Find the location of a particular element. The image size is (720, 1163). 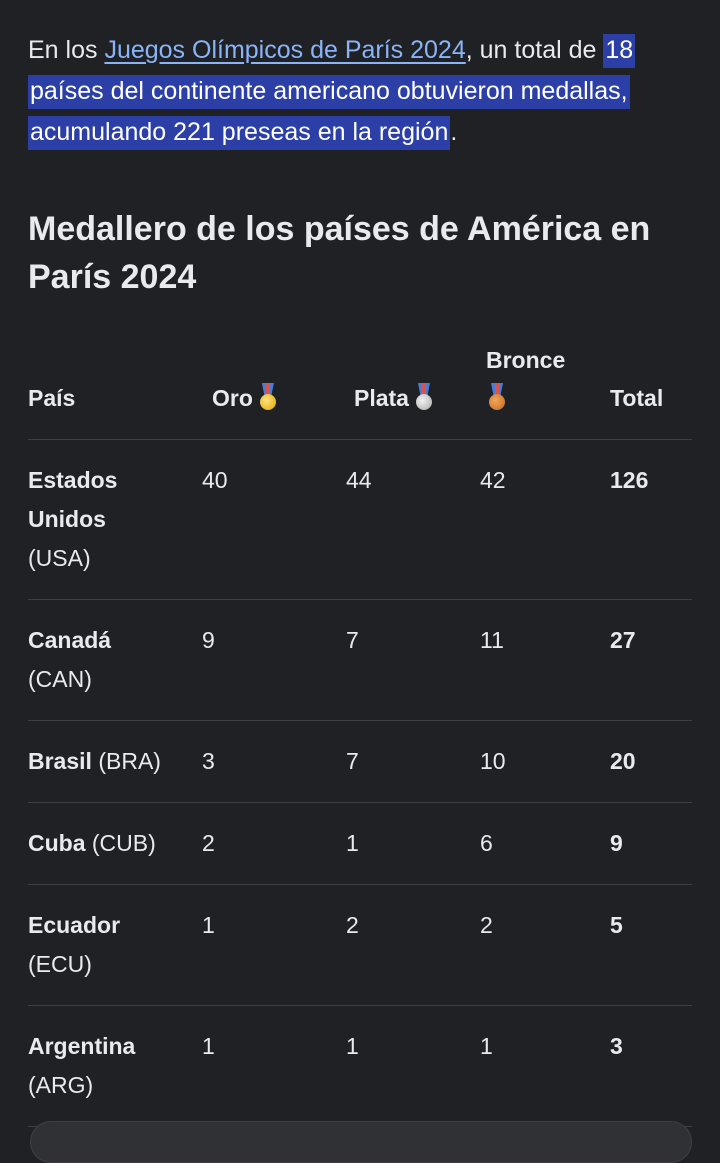

silver-medal-icon is located at coordinates (424, 397).